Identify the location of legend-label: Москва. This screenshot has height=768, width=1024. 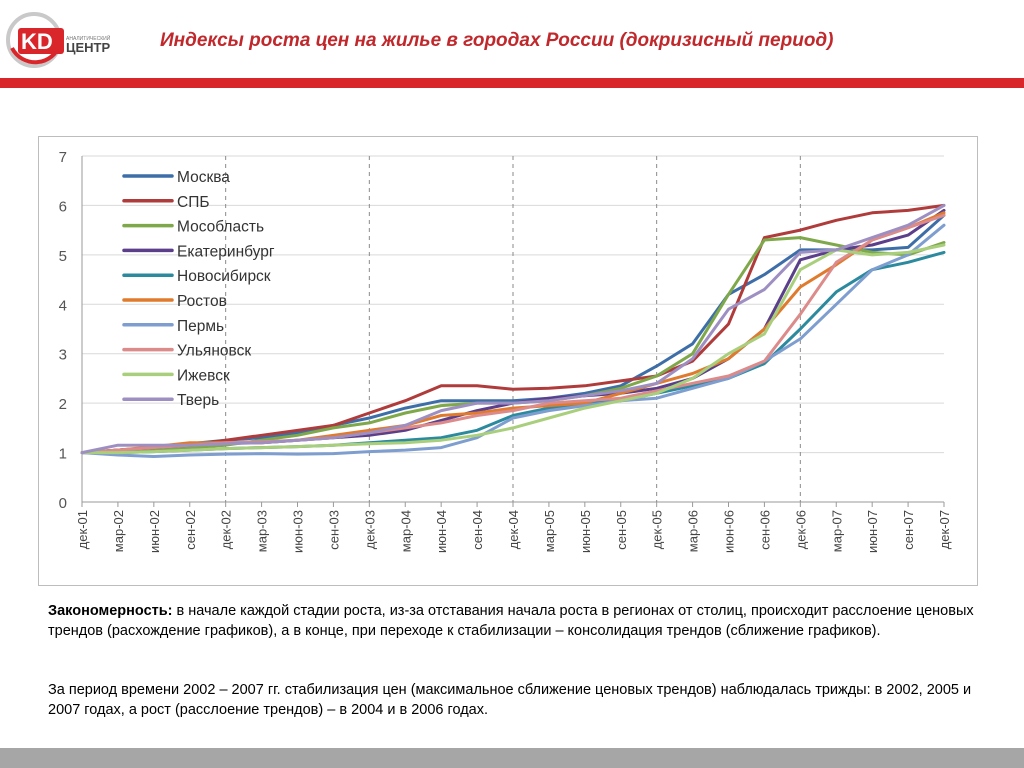
(203, 177).